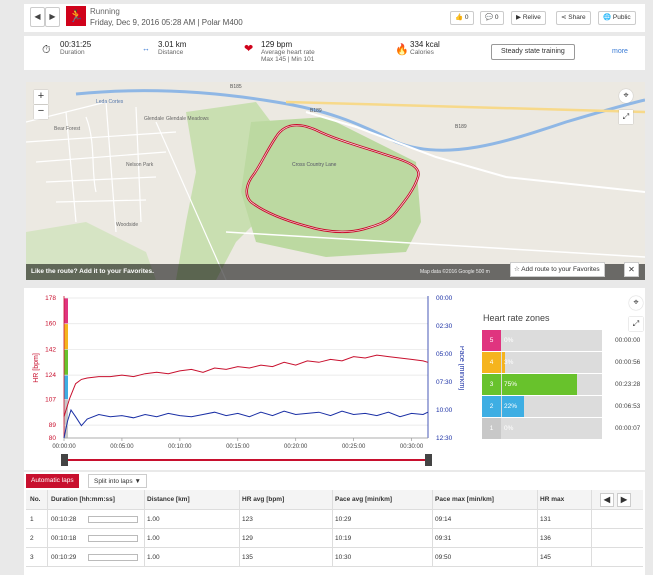 The width and height of the screenshot is (653, 575). Describe the element at coordinates (444, 438) in the screenshot. I see `y2-tick-label: 12:30` at that location.